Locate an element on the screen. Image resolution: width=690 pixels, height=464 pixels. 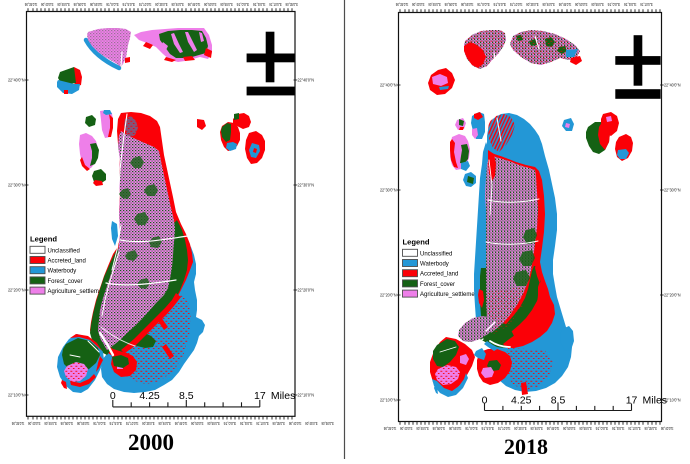
svg-text: 2000 is located at coordinates (151, 442).